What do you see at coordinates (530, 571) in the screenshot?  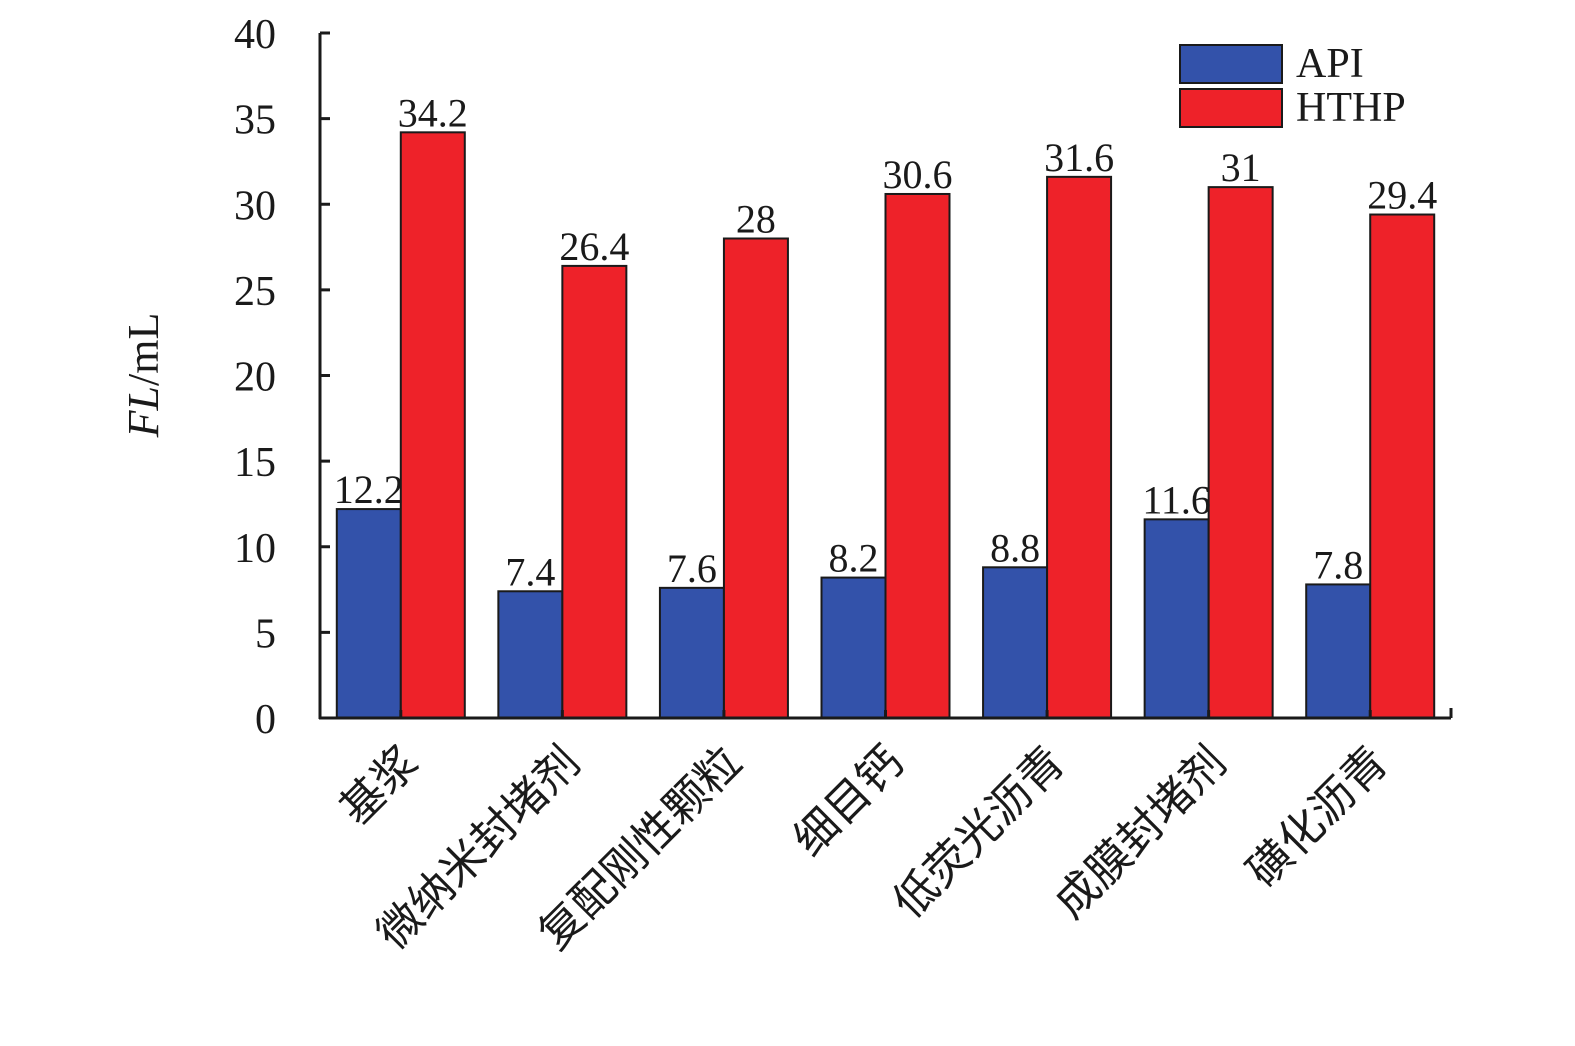 I see `data-label-api-2: 7.4` at bounding box center [530, 571].